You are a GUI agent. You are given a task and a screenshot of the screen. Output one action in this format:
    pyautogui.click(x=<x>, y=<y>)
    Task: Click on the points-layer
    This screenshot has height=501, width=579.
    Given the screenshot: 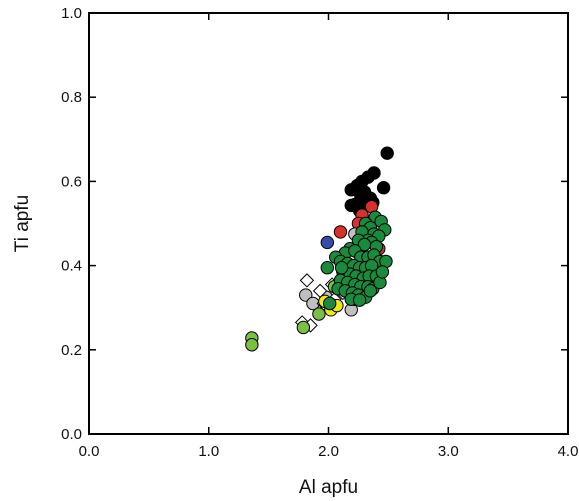 What is the action you would take?
    pyautogui.click(x=319, y=249)
    